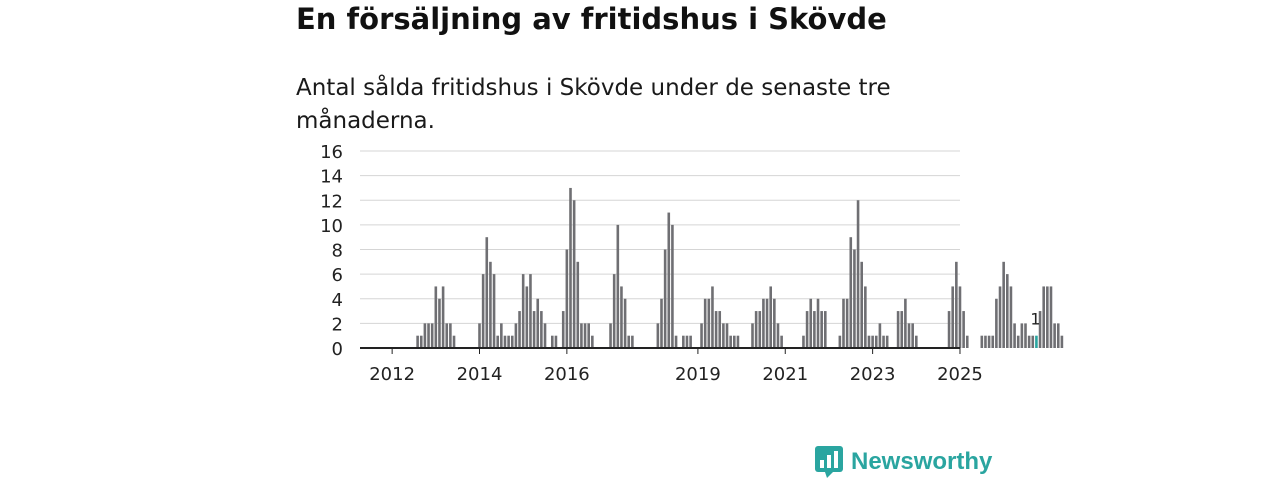 This screenshot has width=1280, height=480. I want to click on data-label: 1, so click(1035, 319).